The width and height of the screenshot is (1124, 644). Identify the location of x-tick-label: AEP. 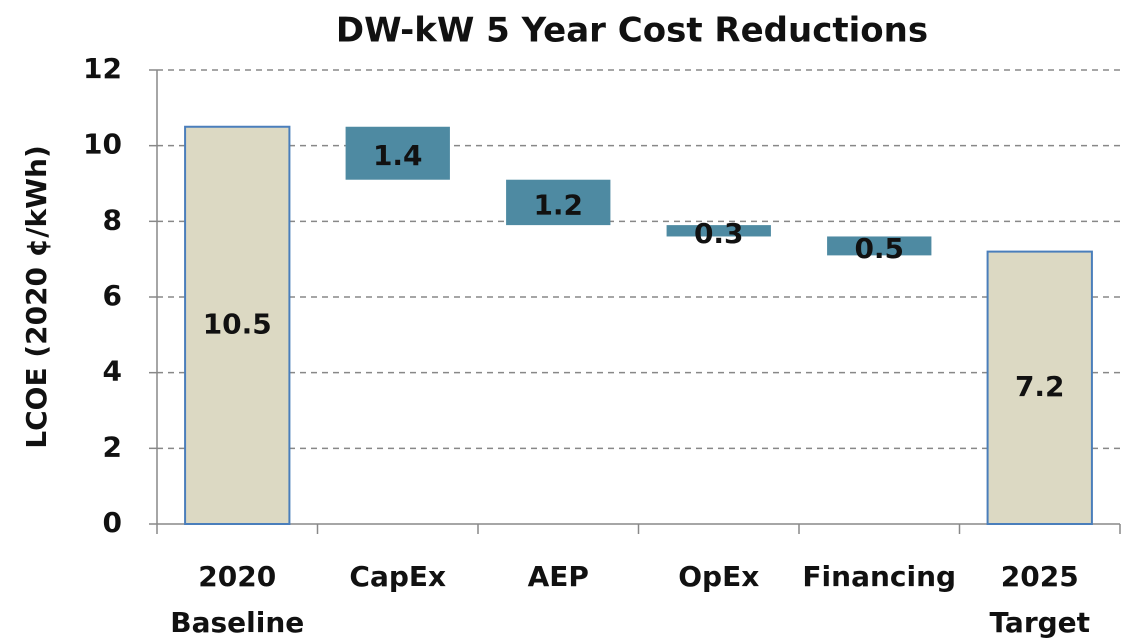
(558, 576).